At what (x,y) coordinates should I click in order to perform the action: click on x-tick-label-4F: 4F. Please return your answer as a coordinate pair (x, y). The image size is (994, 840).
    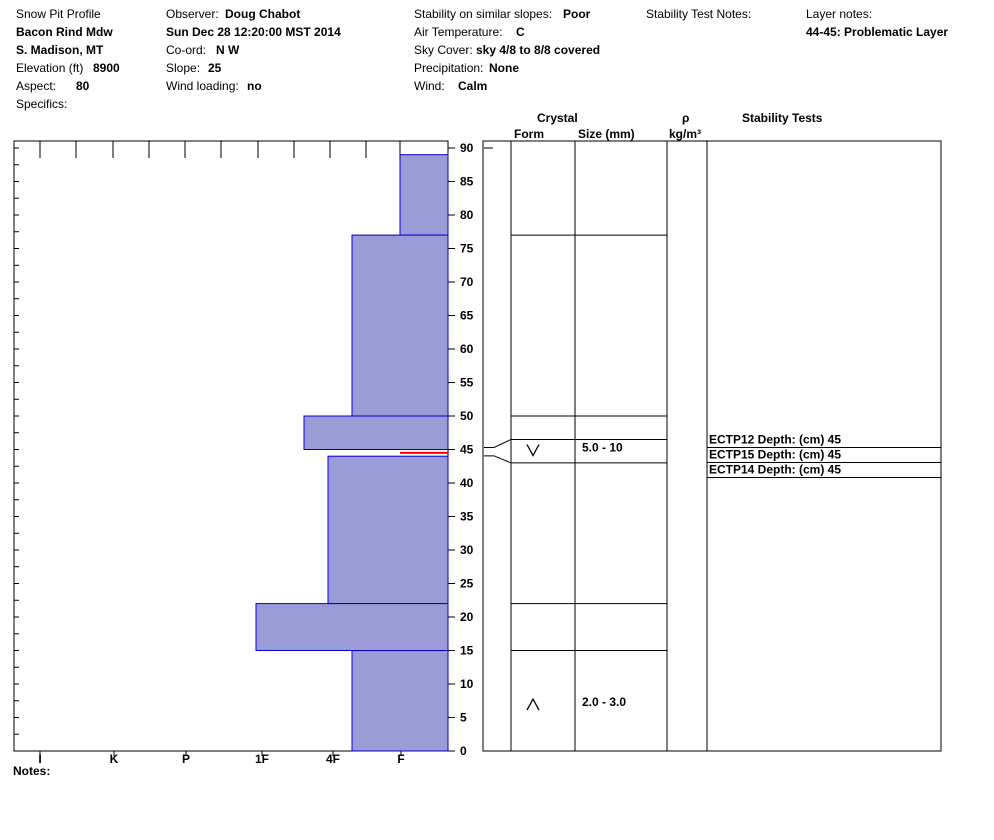
    Looking at the image, I should click on (333, 759).